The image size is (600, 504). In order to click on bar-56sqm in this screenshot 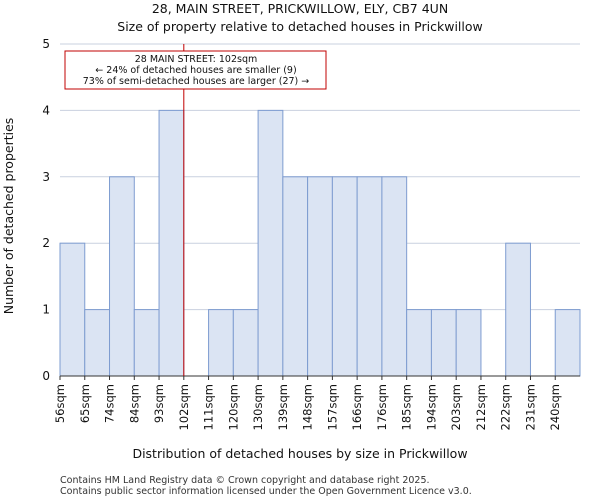, I will do `click(72, 309)`.